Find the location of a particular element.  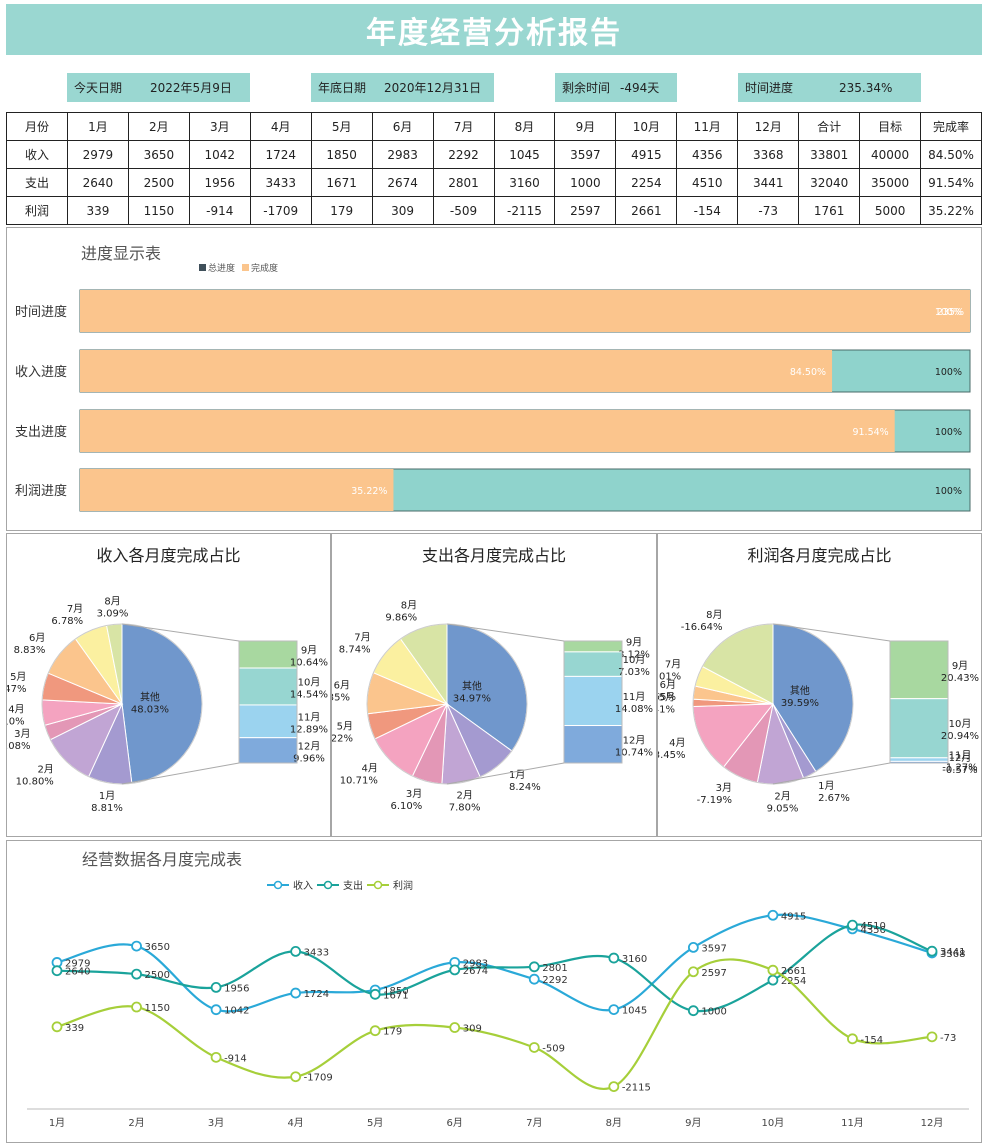

table-header-cell: 4月 is located at coordinates (280, 126).